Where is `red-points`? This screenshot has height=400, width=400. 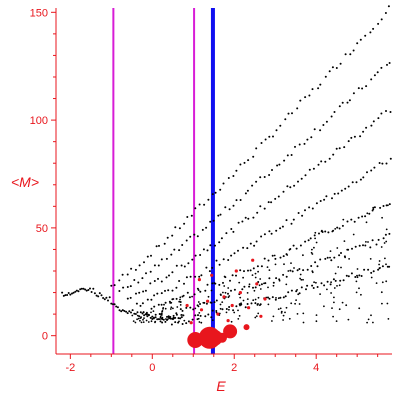
red-points is located at coordinates (226, 303).